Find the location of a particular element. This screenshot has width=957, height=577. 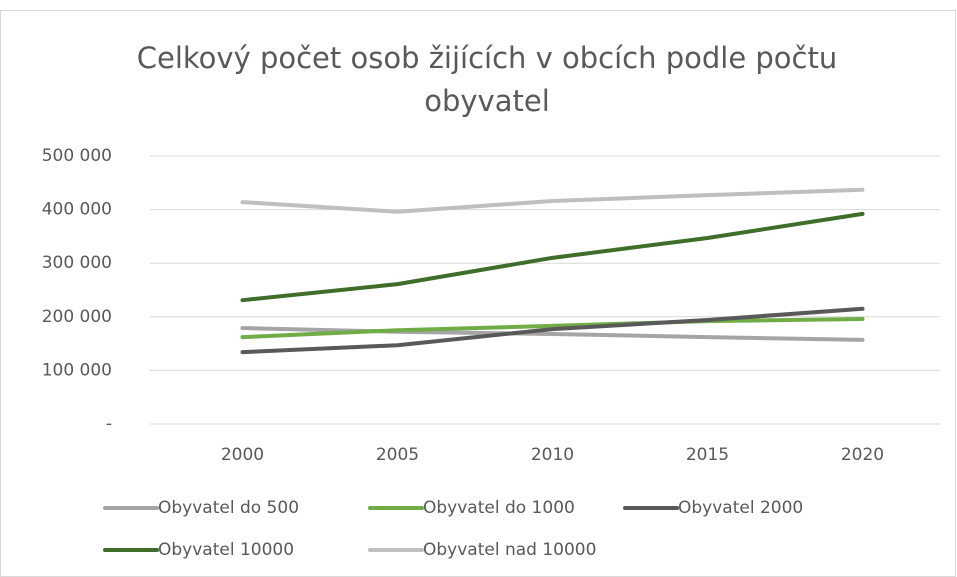

legend-label: Obyvatel 2000 is located at coordinates (740, 508).